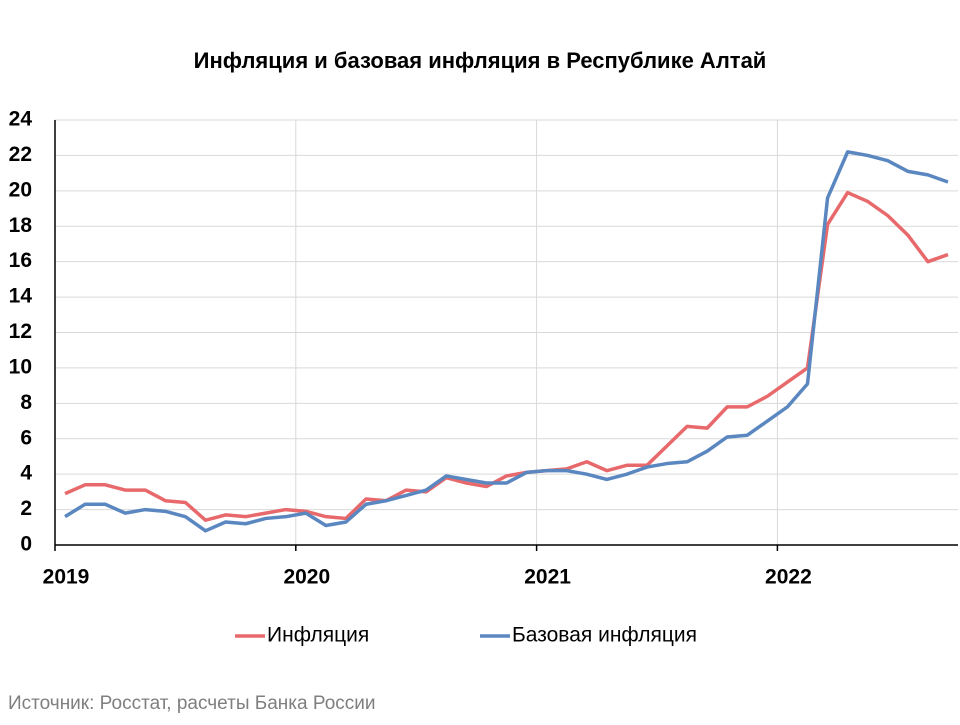 This screenshot has width=960, height=725. Describe the element at coordinates (66, 577) in the screenshot. I see `x-tick-label: 2019` at that location.